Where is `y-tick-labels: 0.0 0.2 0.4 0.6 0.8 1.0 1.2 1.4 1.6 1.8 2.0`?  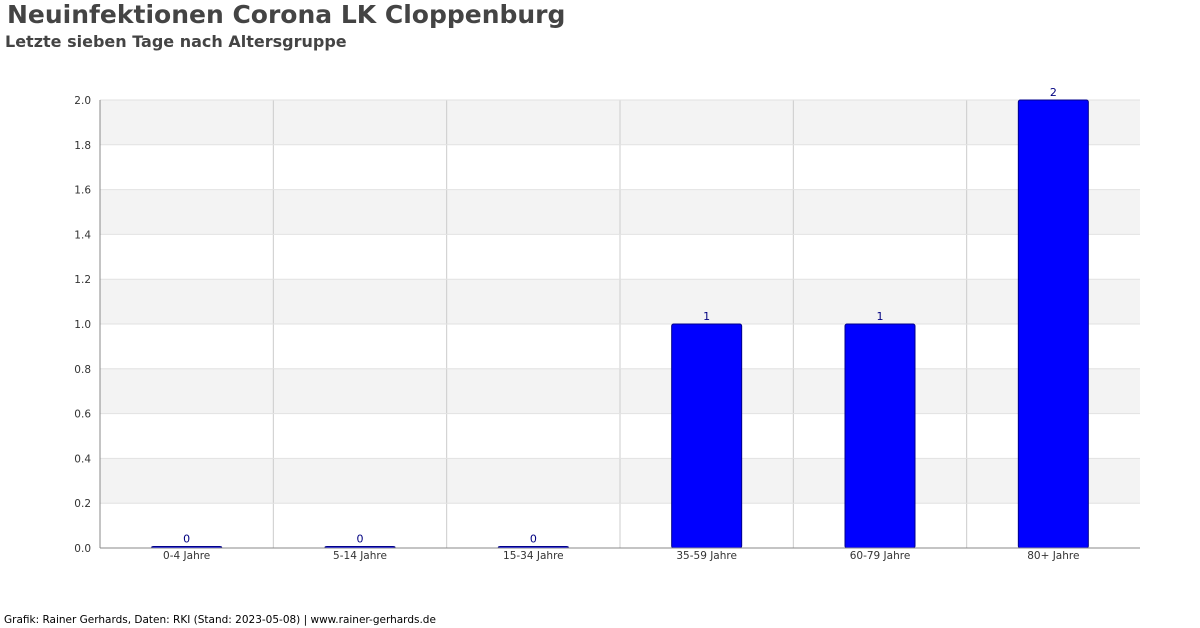 y-tick-labels: 0.0 0.2 0.4 0.6 0.8 1.0 1.2 1.4 1.6 1.8 2.0 is located at coordinates (82, 325).